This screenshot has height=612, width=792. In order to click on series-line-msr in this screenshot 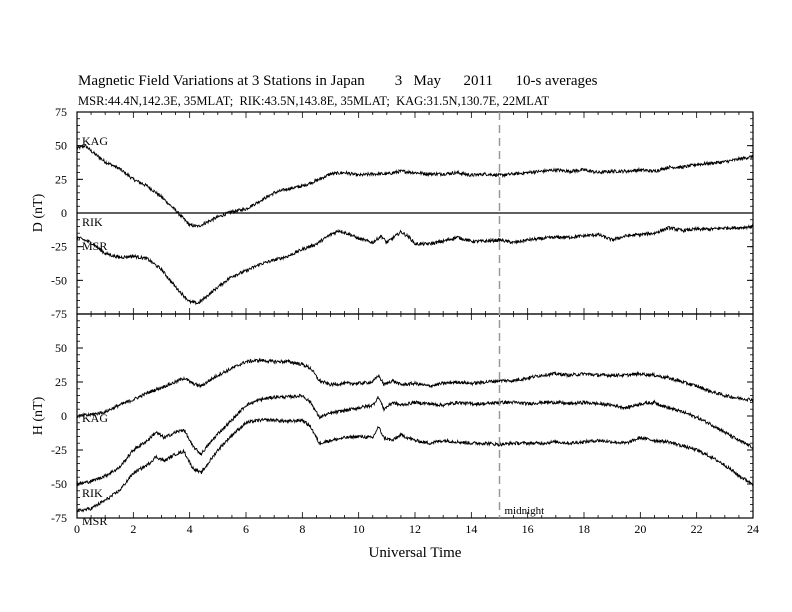, I will do `click(415, 465)`.